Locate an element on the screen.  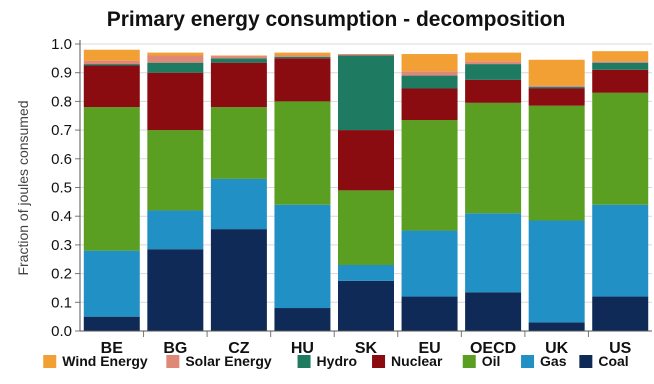
bar-bg-wind-energy is located at coordinates (175, 54).